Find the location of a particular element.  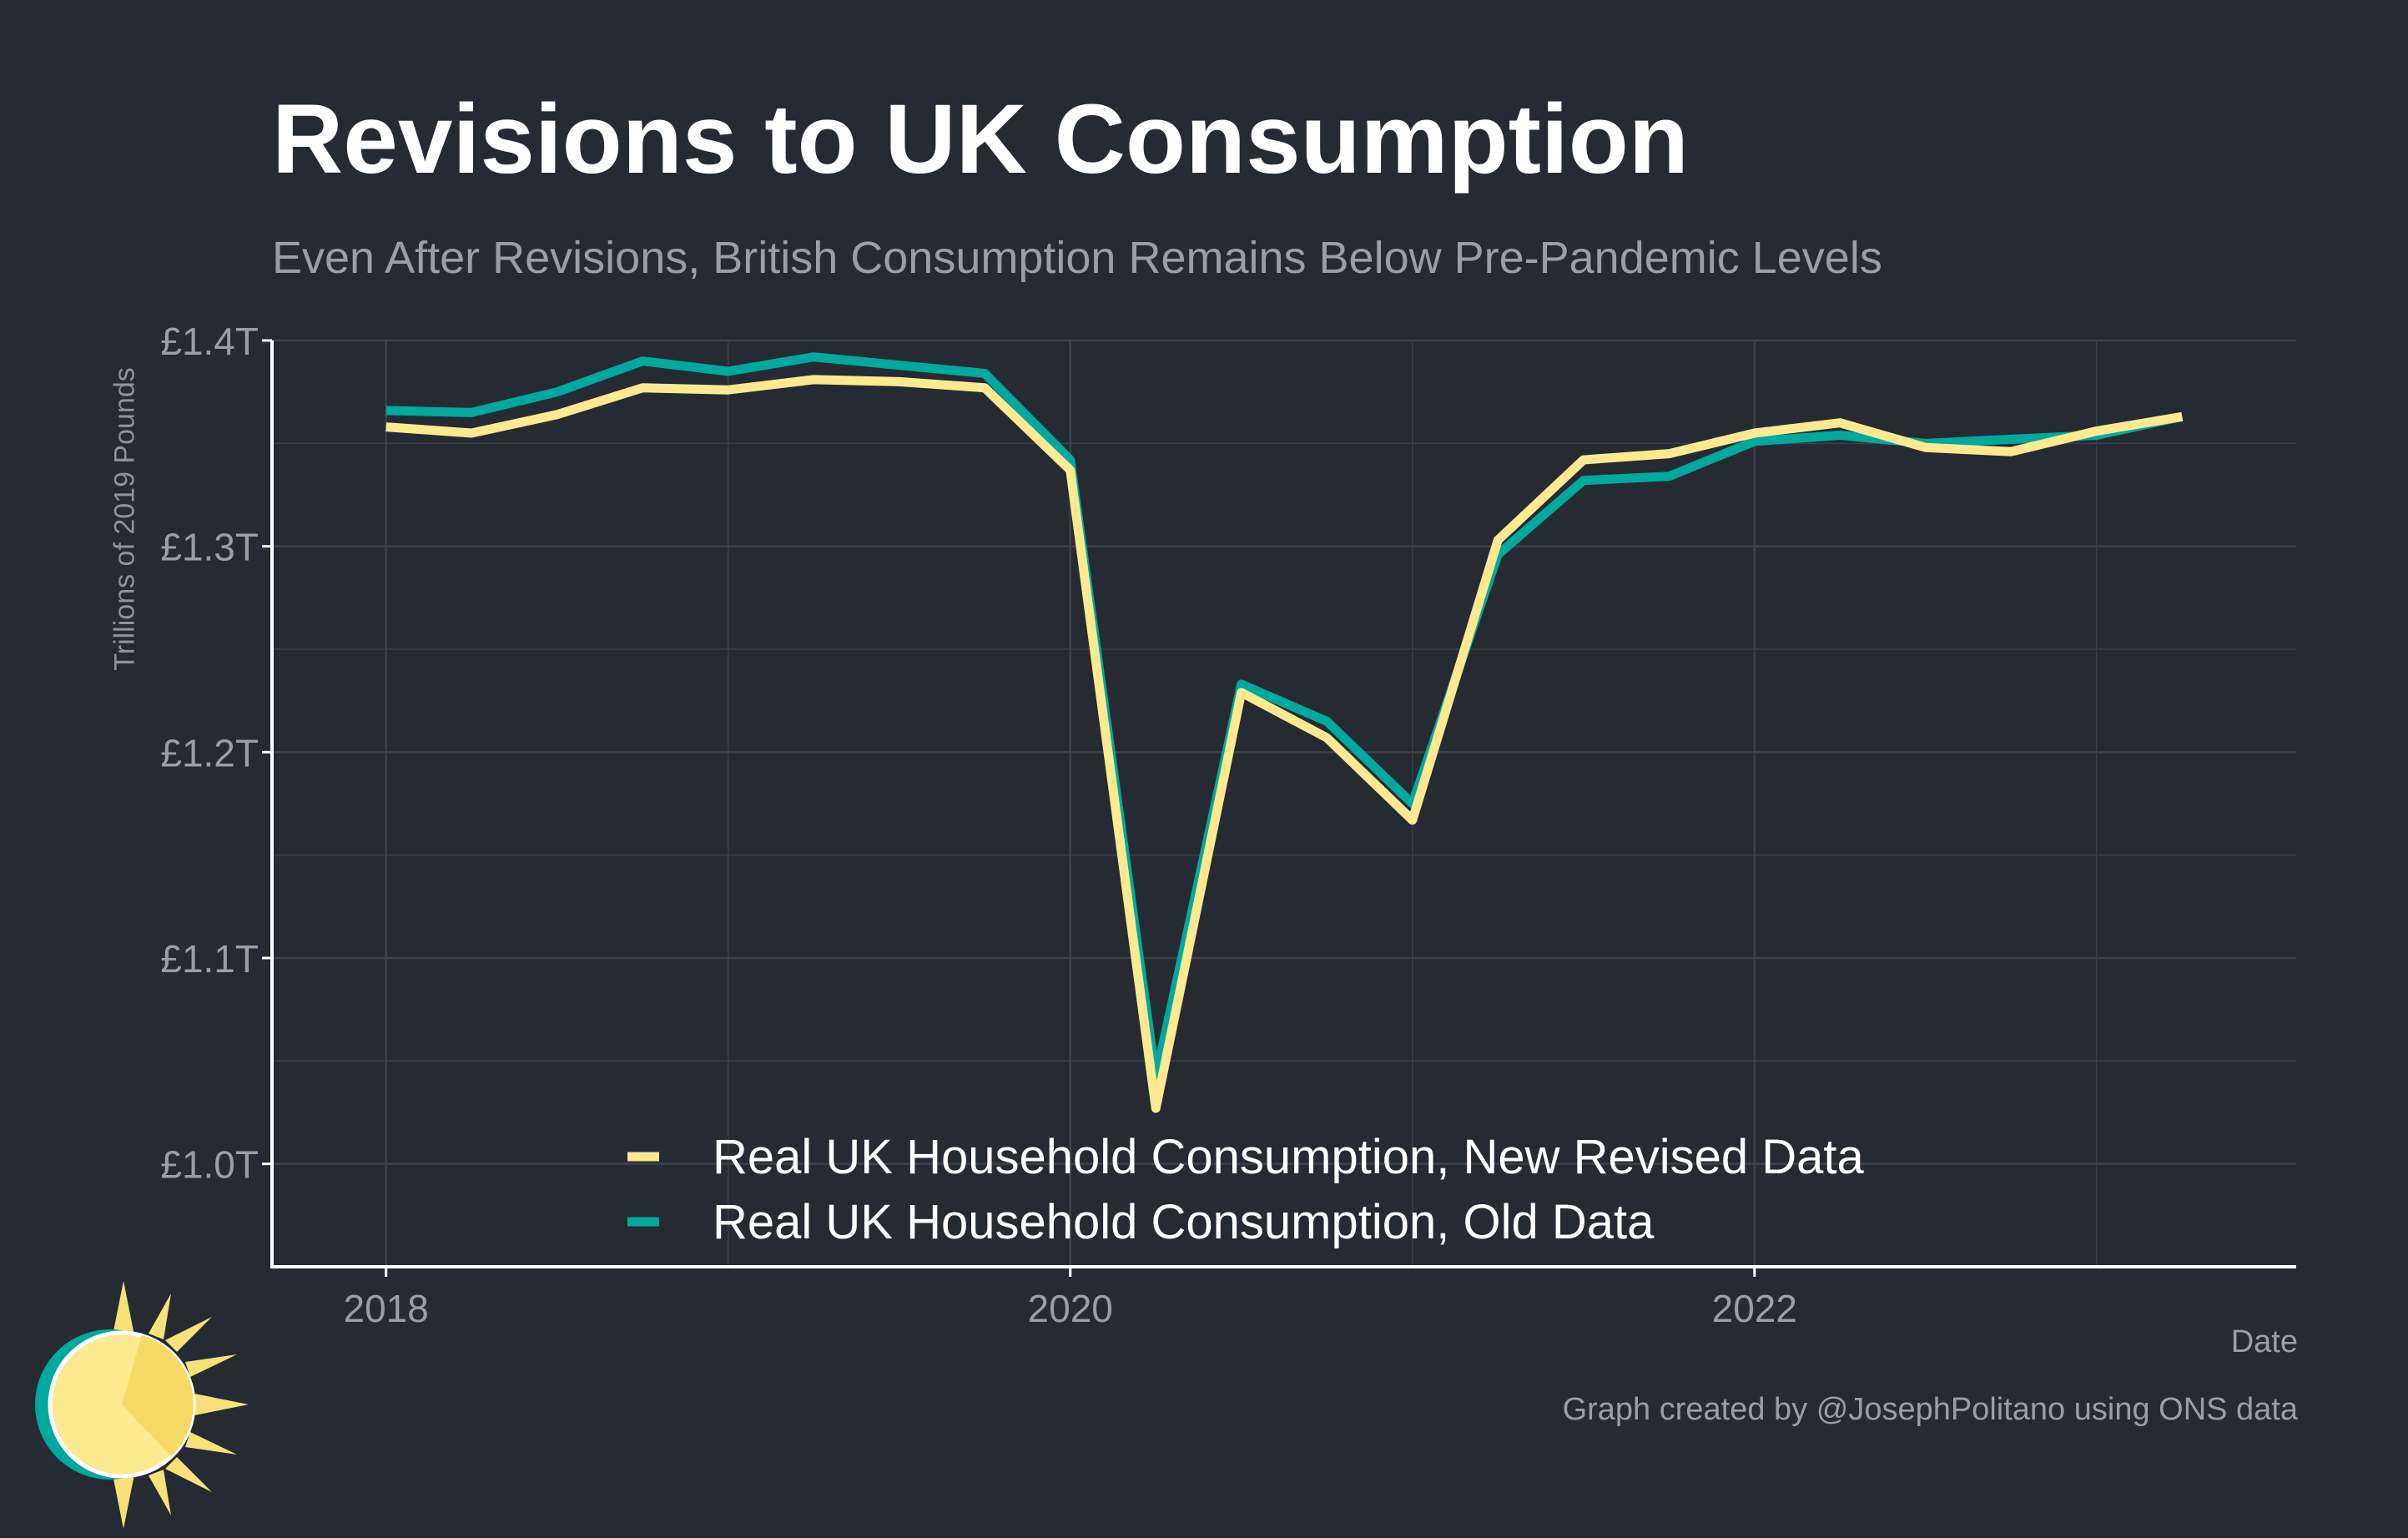

chart-title: Revisions to UK Consumption is located at coordinates (980, 139).